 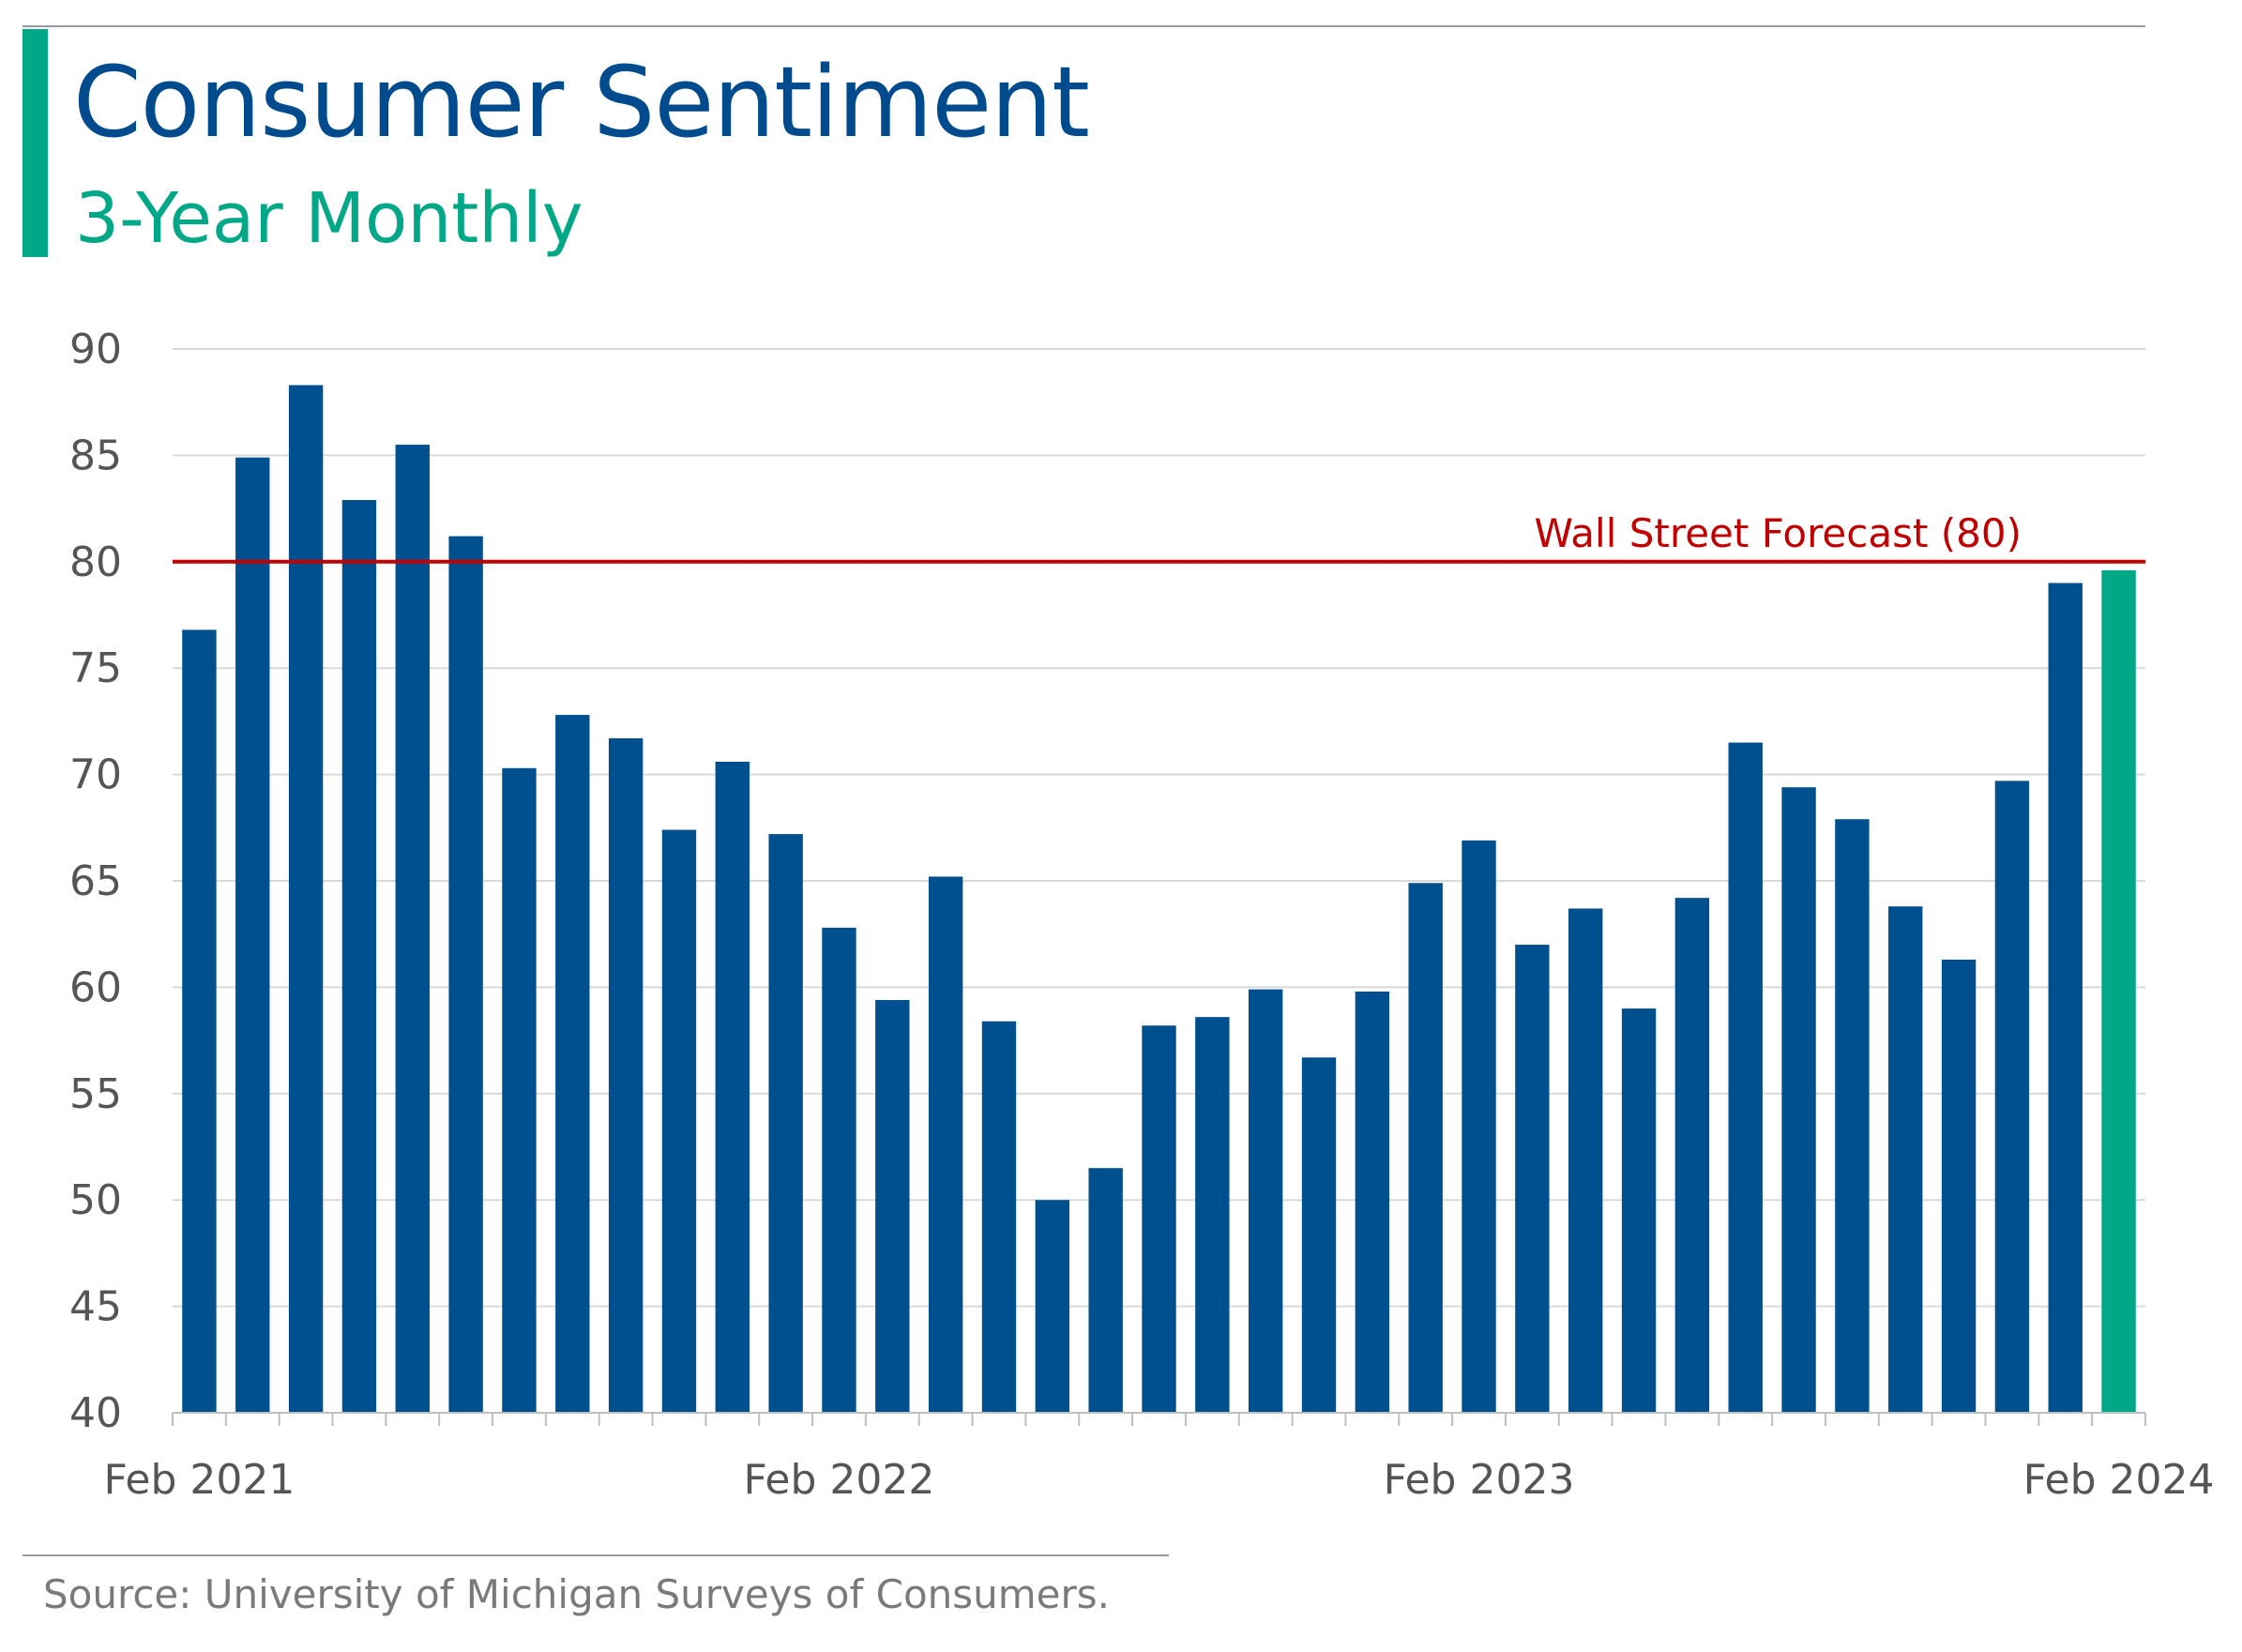 I want to click on bar-mar-2023, so click(x=1532, y=1179).